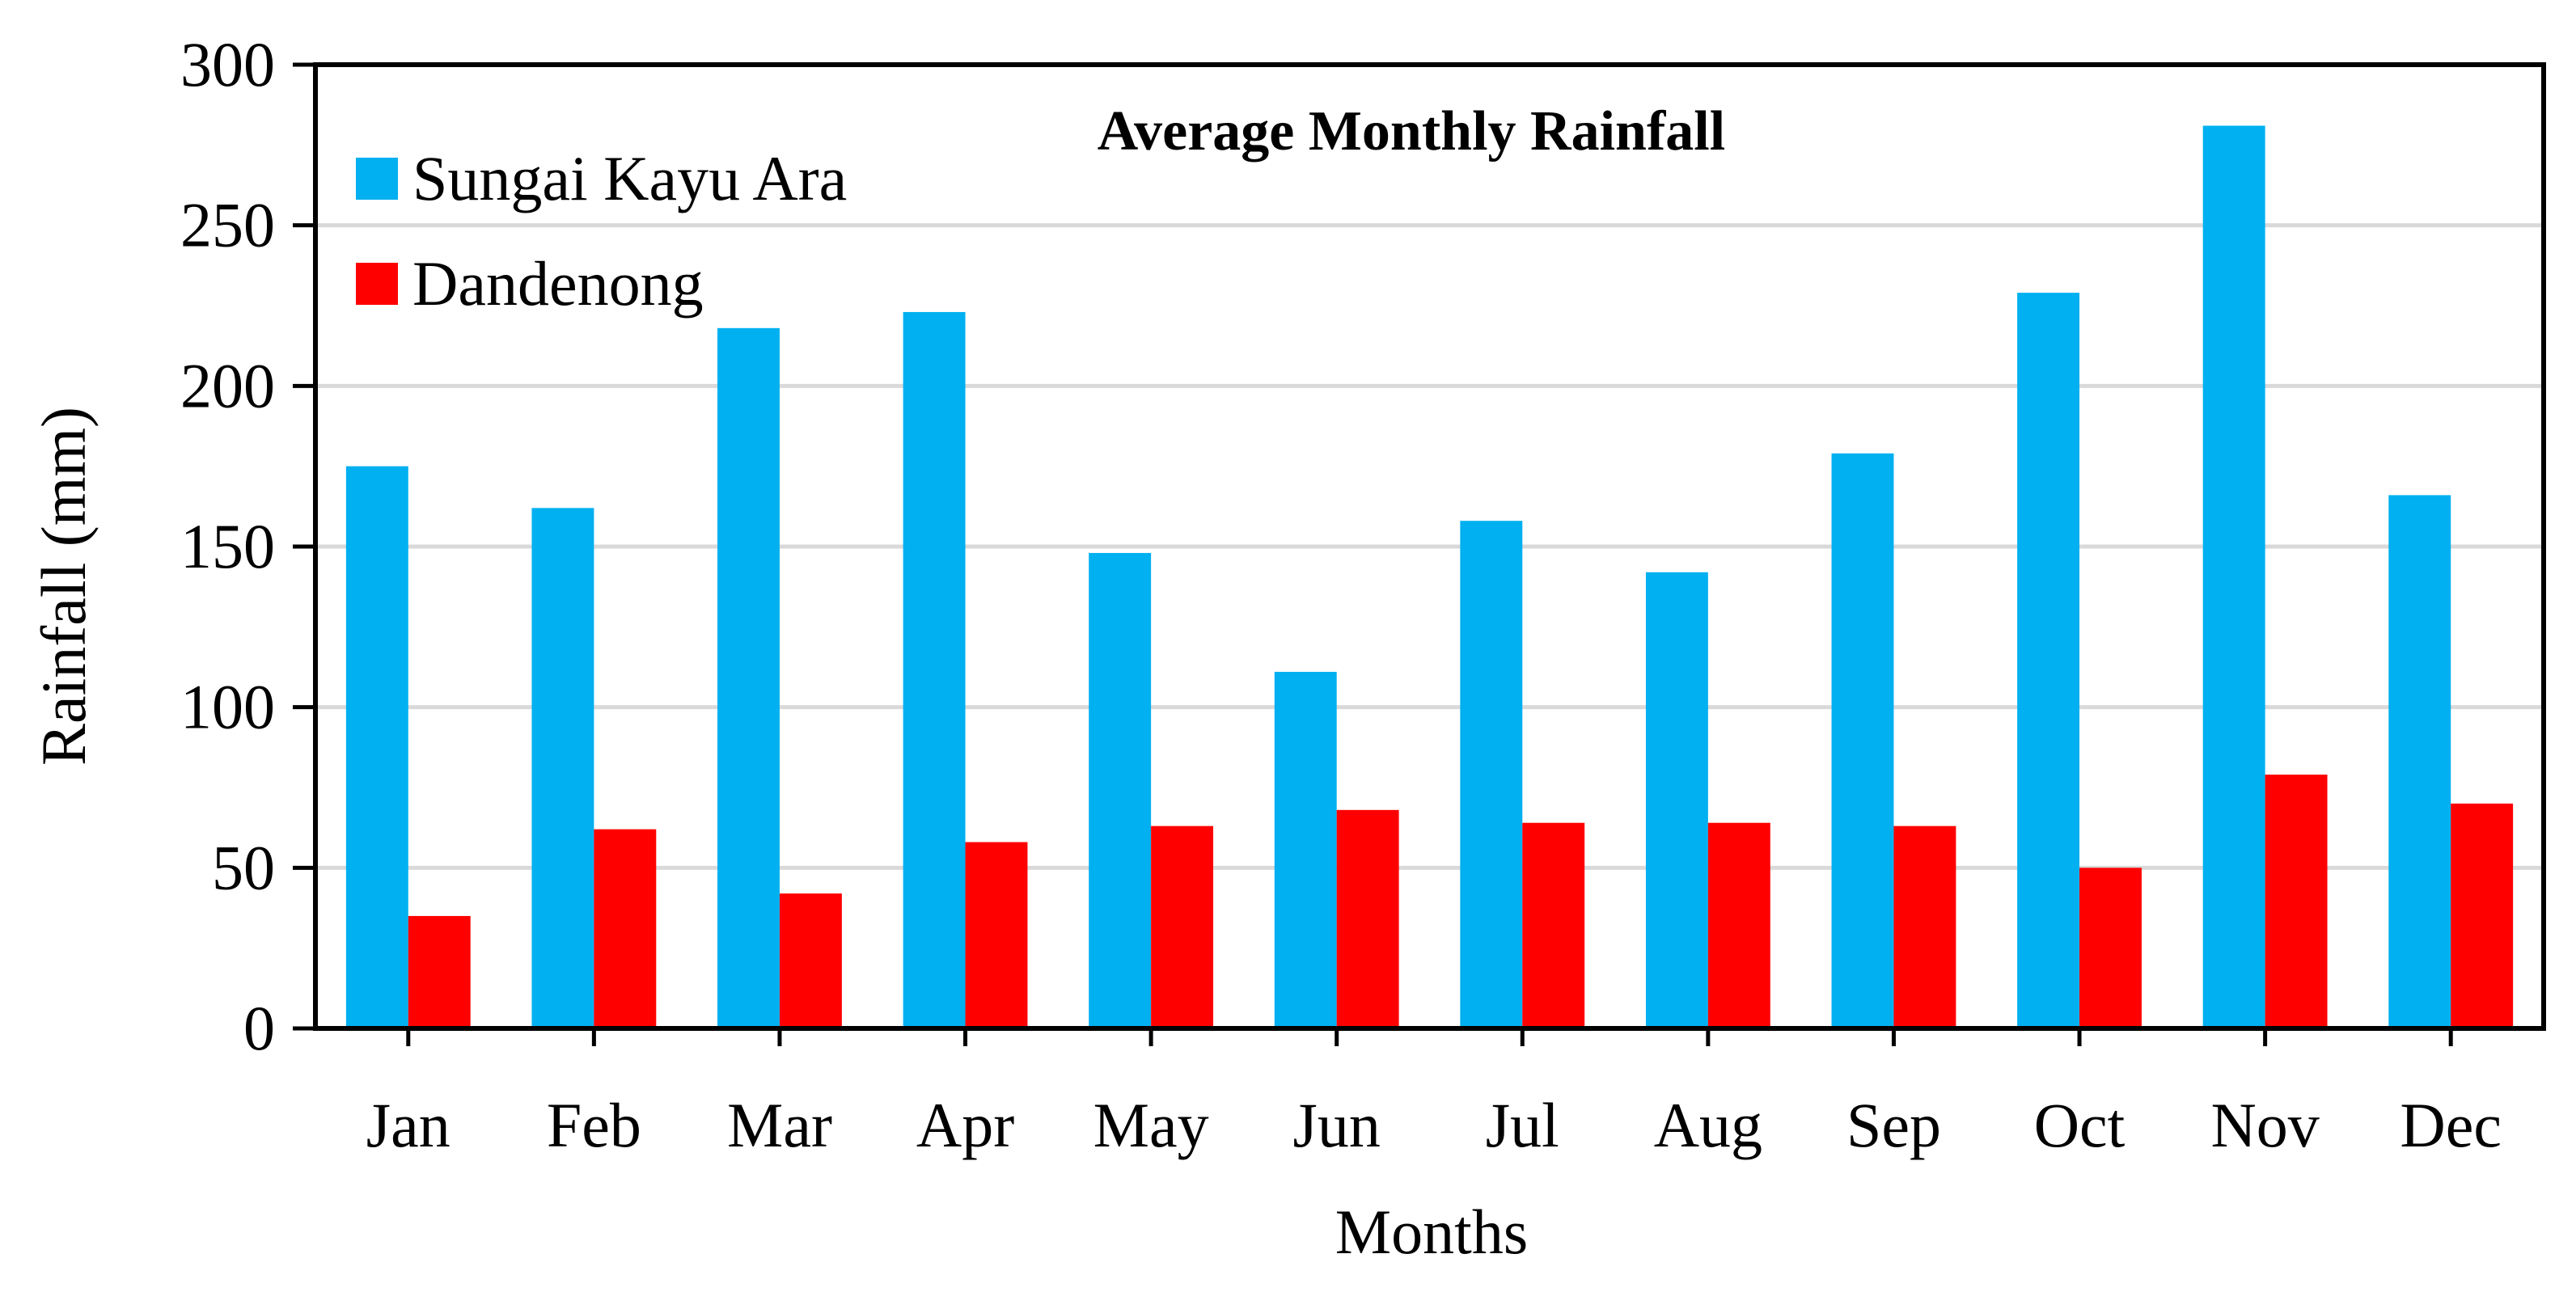  I want to click on bar-sungai-kayu-ara-jan, so click(377, 747).